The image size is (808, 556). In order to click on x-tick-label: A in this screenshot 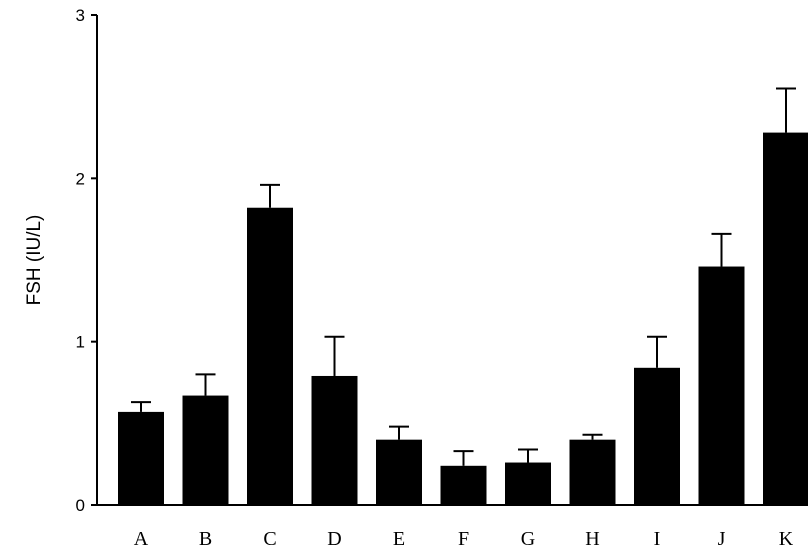, I will do `click(141, 539)`.